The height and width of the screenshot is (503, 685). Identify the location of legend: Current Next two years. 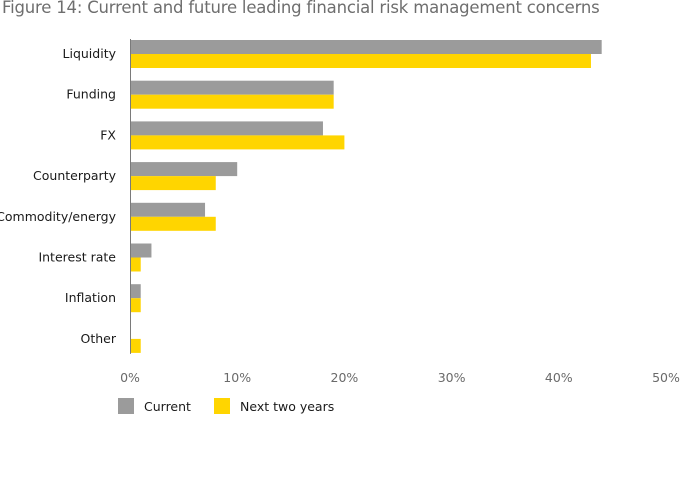
(226, 406).